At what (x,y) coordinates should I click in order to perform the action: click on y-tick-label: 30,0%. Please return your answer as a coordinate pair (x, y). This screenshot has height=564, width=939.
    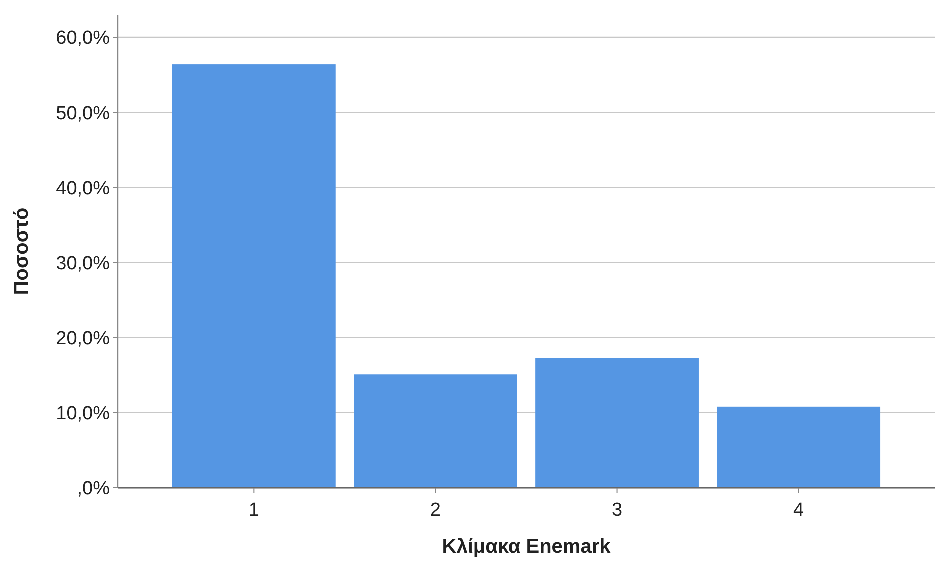
    Looking at the image, I should click on (83, 263).